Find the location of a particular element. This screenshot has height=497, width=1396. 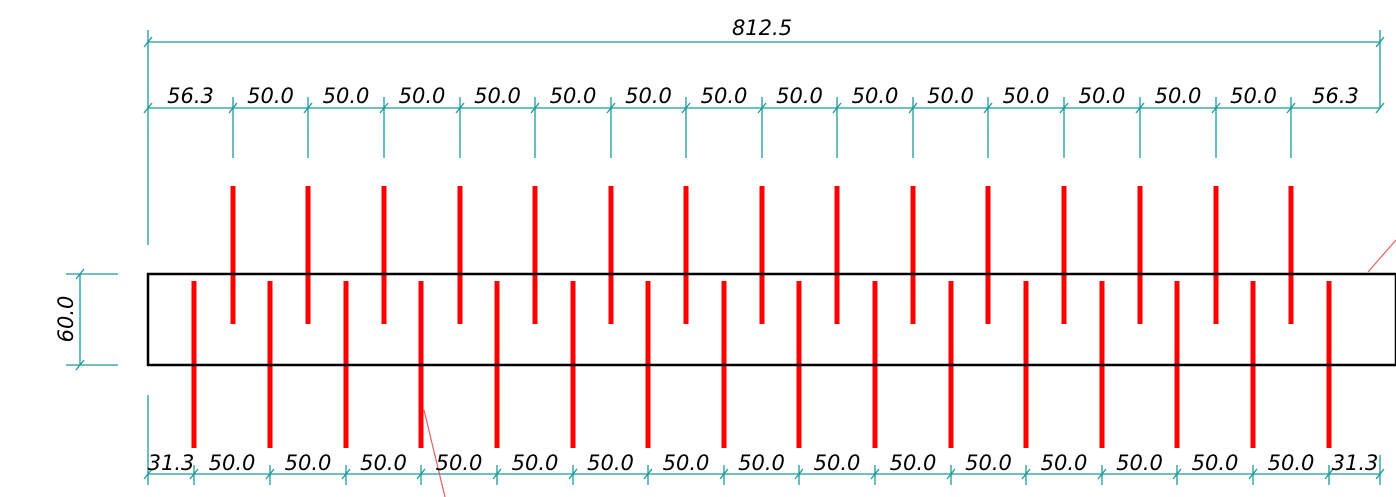

overall-dimension-text: 812.5 is located at coordinates (762, 28).